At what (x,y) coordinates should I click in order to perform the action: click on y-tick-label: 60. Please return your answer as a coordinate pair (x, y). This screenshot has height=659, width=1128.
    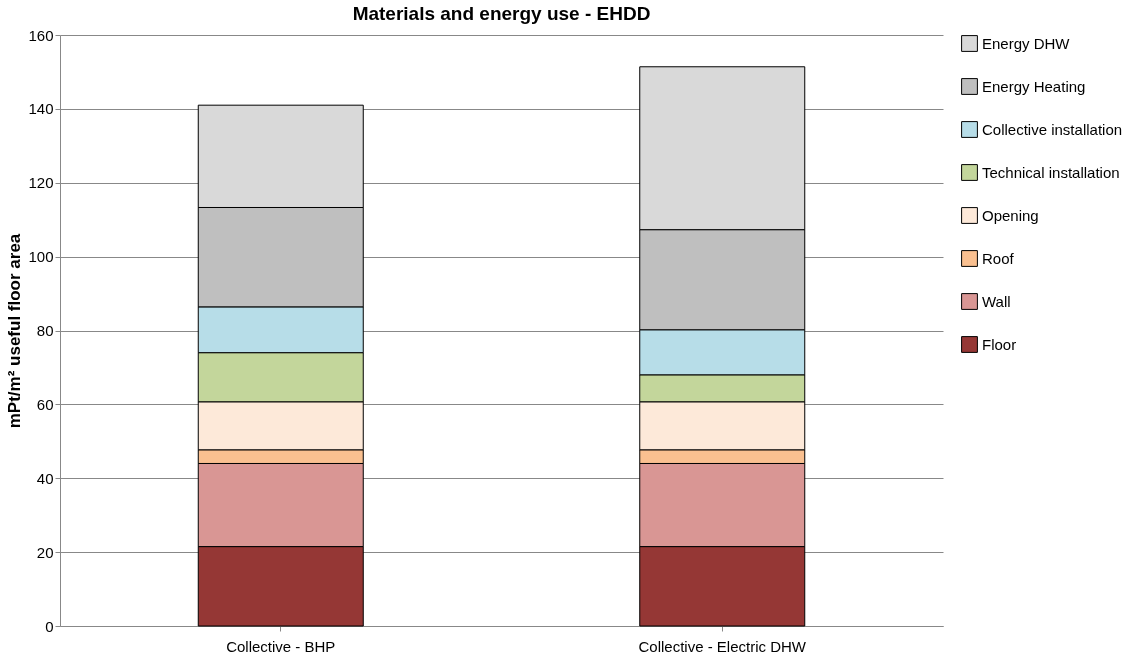
    Looking at the image, I should click on (45, 404).